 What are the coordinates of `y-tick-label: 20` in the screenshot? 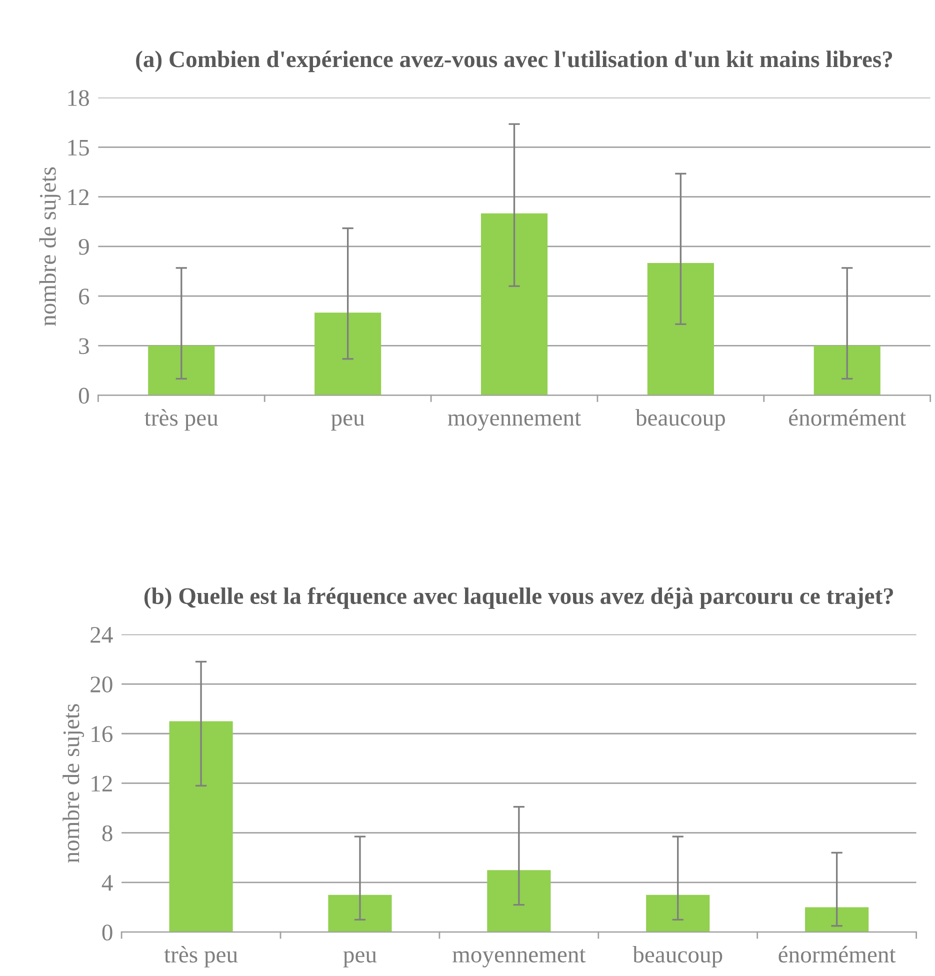 It's located at (101, 684).